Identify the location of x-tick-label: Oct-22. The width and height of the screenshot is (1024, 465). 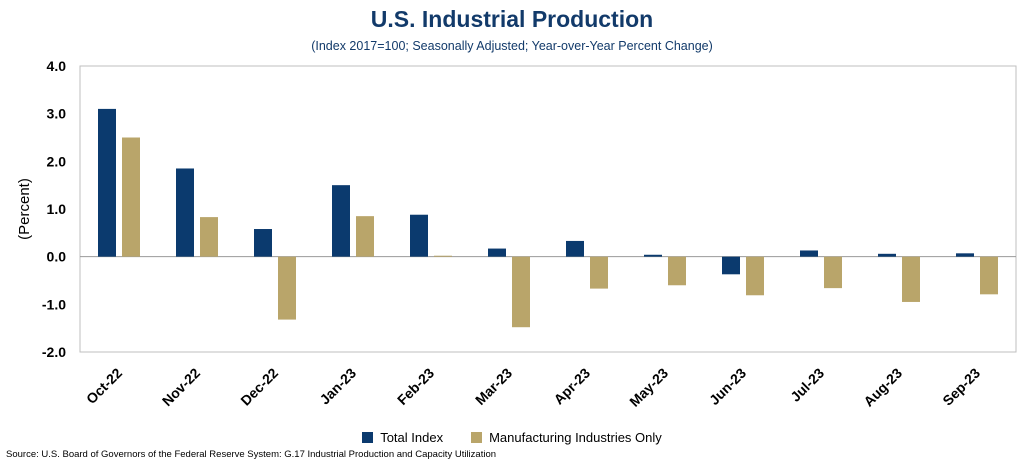
(104, 386).